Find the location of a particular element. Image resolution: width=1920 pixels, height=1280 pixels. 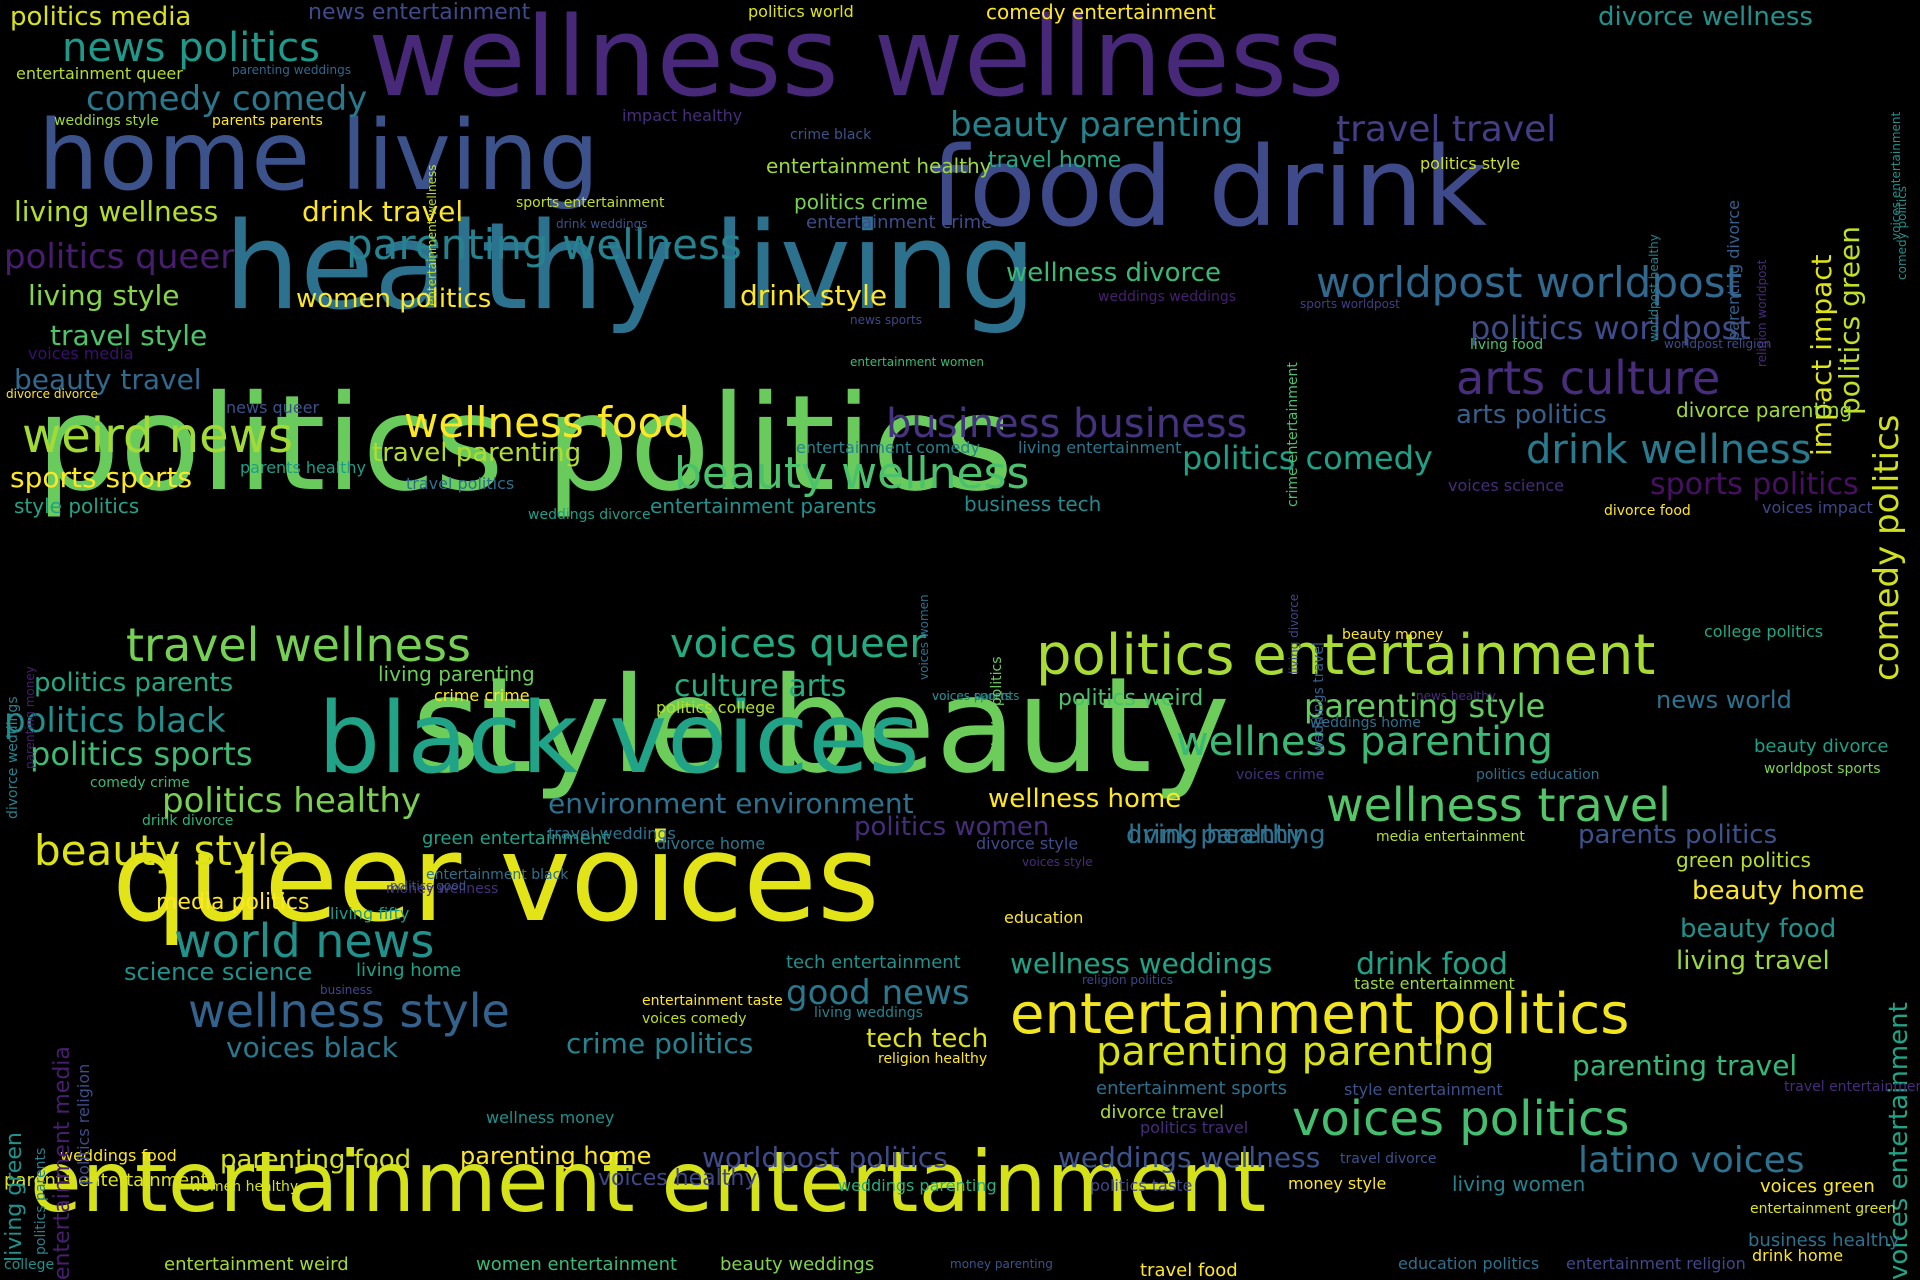

cloud-word: politics college is located at coordinates (716, 707).